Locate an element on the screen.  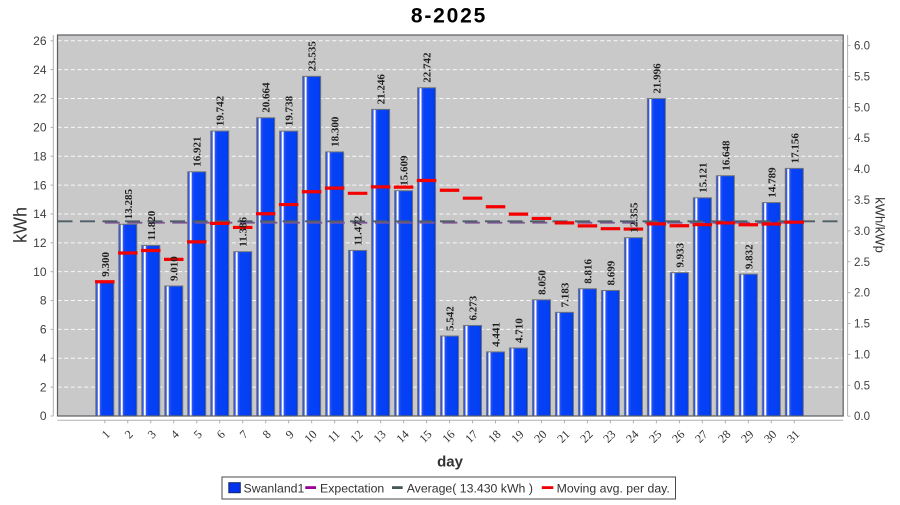
svg-text: 11.472 is located at coordinates (359, 230).